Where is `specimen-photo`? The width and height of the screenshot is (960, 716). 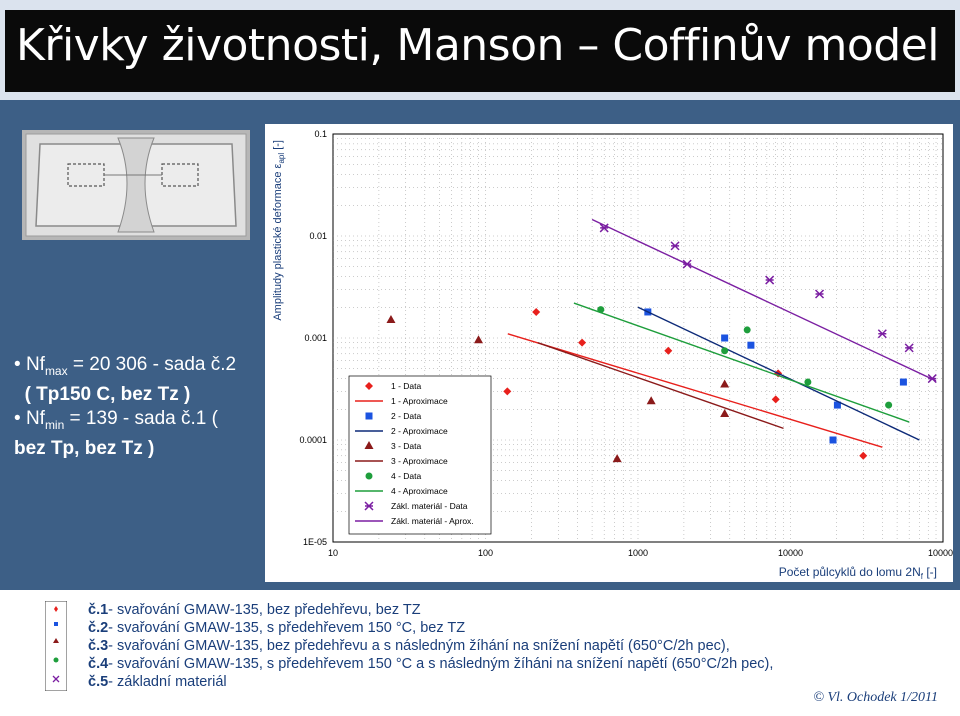
specimen-photo is located at coordinates (136, 185).